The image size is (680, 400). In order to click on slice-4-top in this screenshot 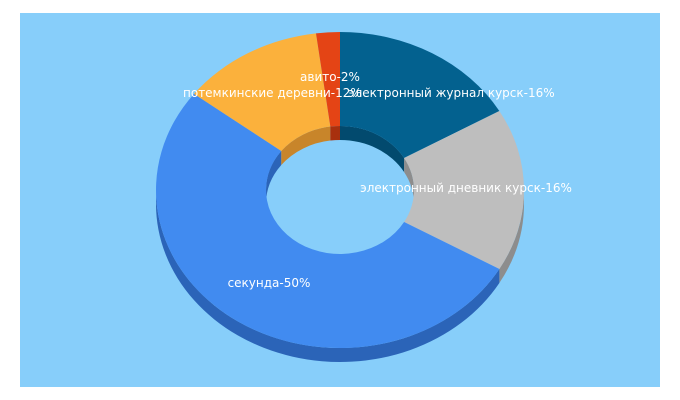, I will do `click(327, 79)`.